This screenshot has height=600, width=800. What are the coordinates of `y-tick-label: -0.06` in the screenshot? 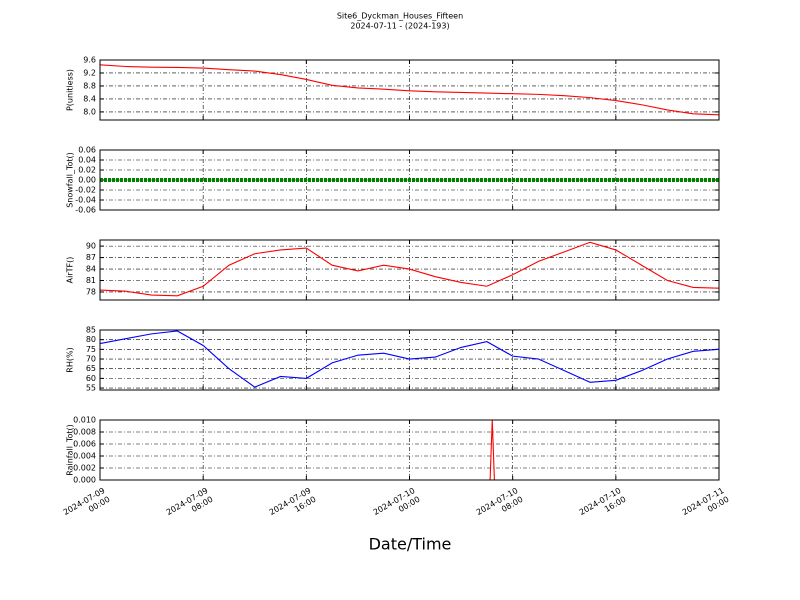 It's located at (85, 210).